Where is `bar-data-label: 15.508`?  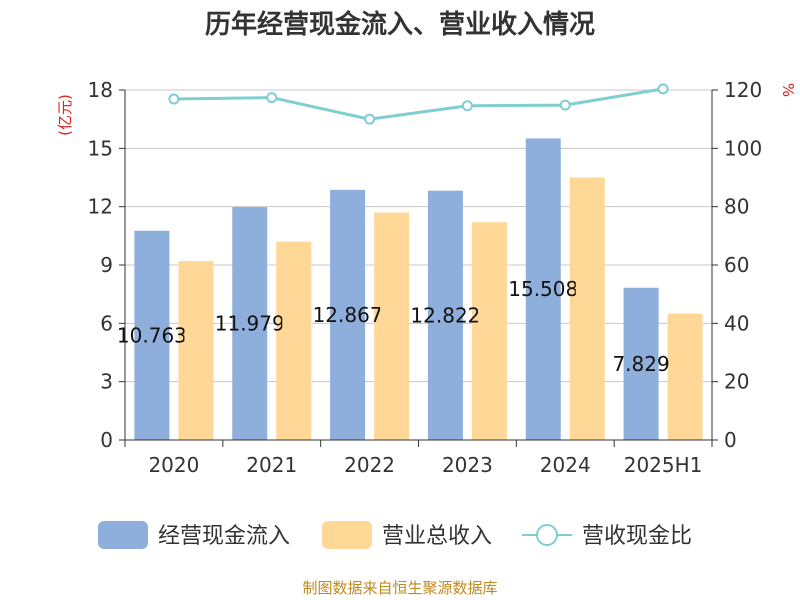 bar-data-label: 15.508 is located at coordinates (543, 289).